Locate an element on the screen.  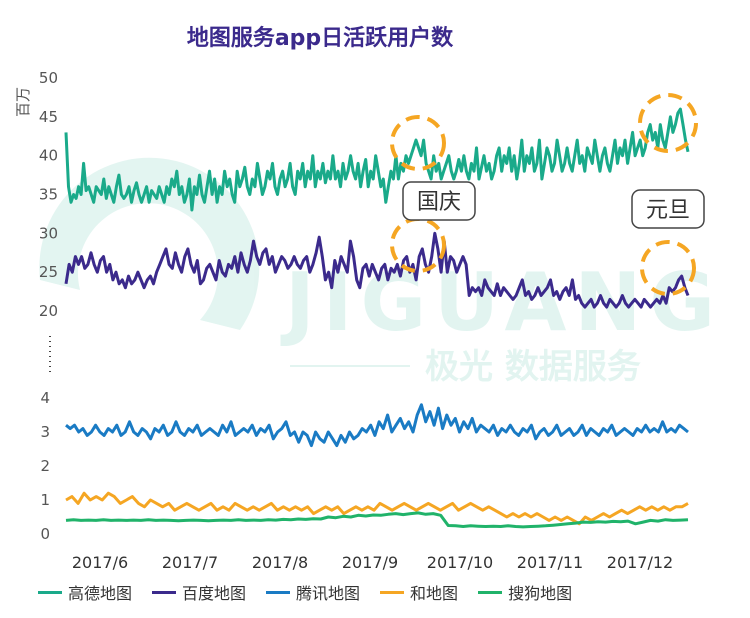
chart-legend: 高德地图 百度地图 腾讯地图 和地图 搜狗地图 is located at coordinates (383, 592).